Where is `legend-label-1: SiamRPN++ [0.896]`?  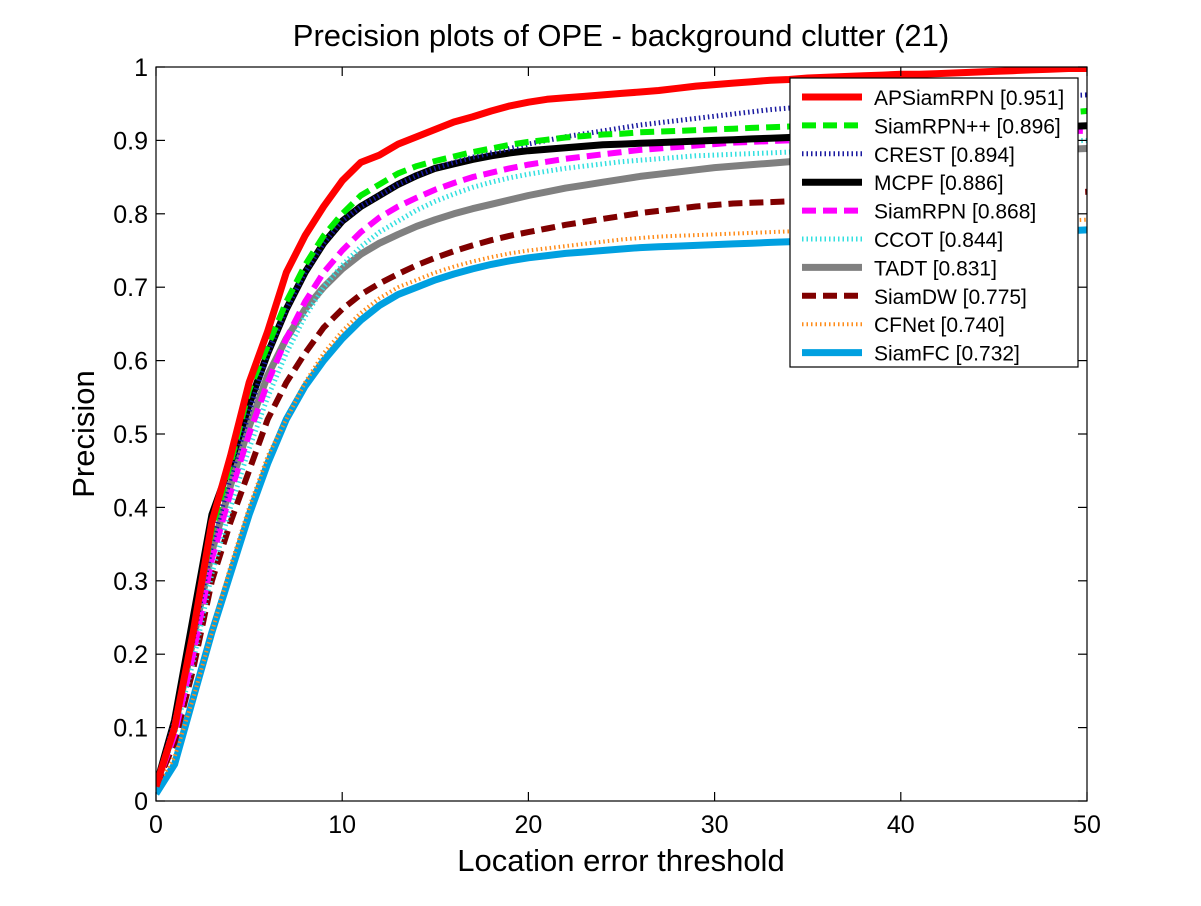
legend-label-1: SiamRPN++ [0.896] is located at coordinates (967, 126).